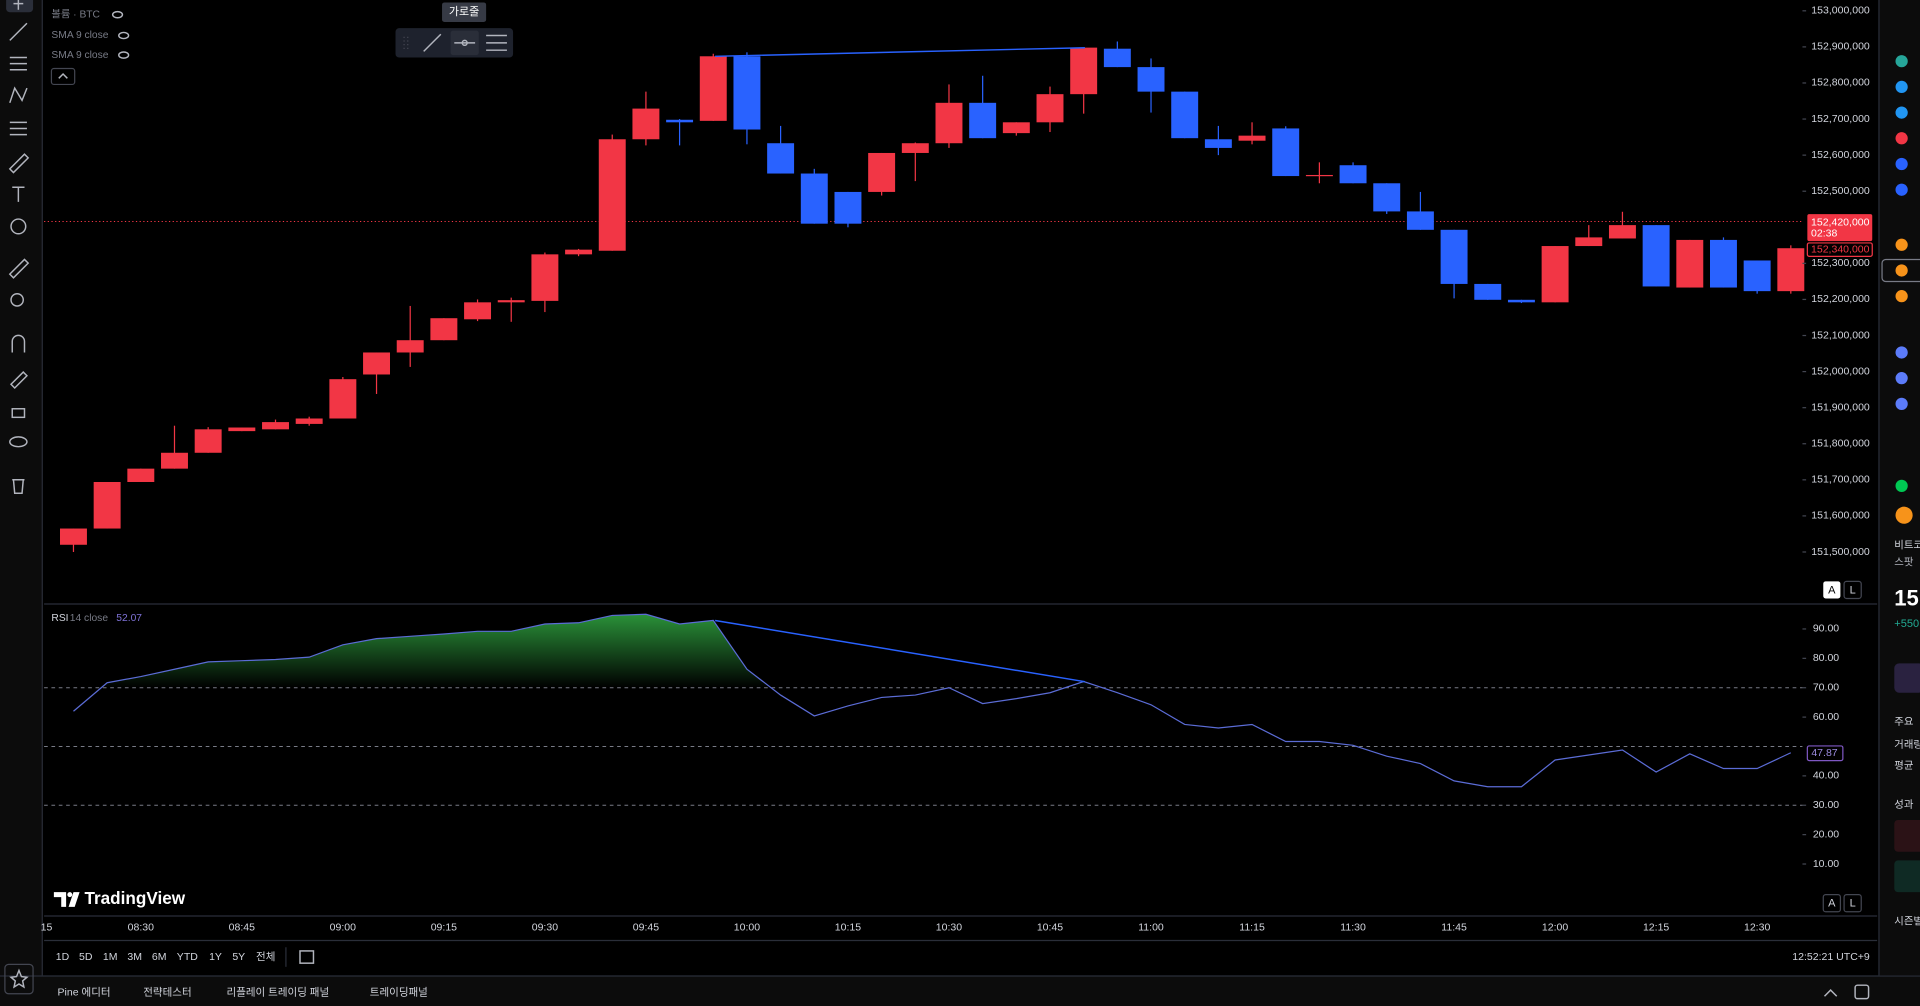 Image resolution: width=1920 pixels, height=1006 pixels. I want to click on x-tick-label: 08:45, so click(242, 927).